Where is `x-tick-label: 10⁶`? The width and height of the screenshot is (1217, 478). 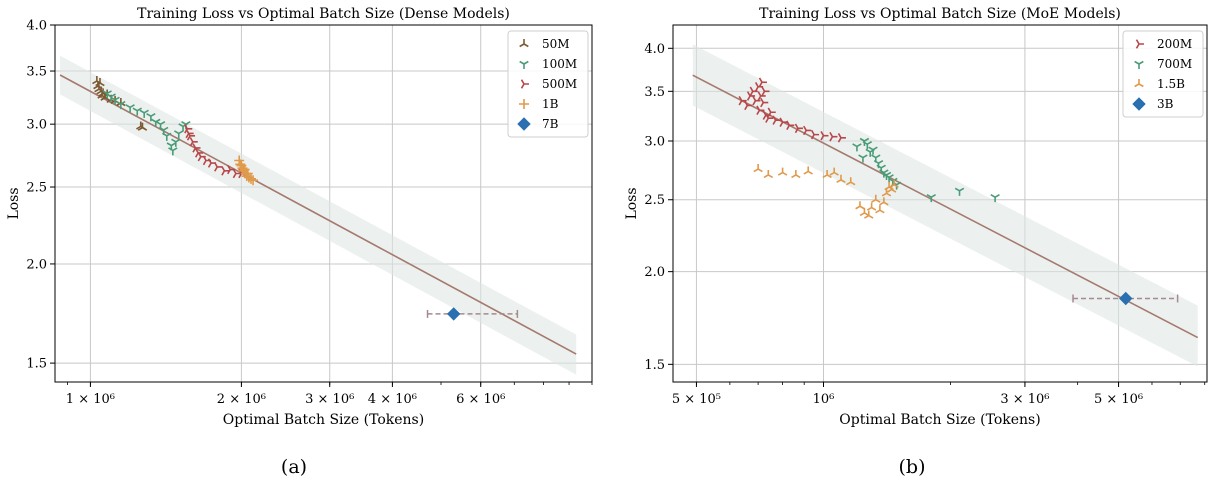
x-tick-label: 10⁶ is located at coordinates (824, 399).